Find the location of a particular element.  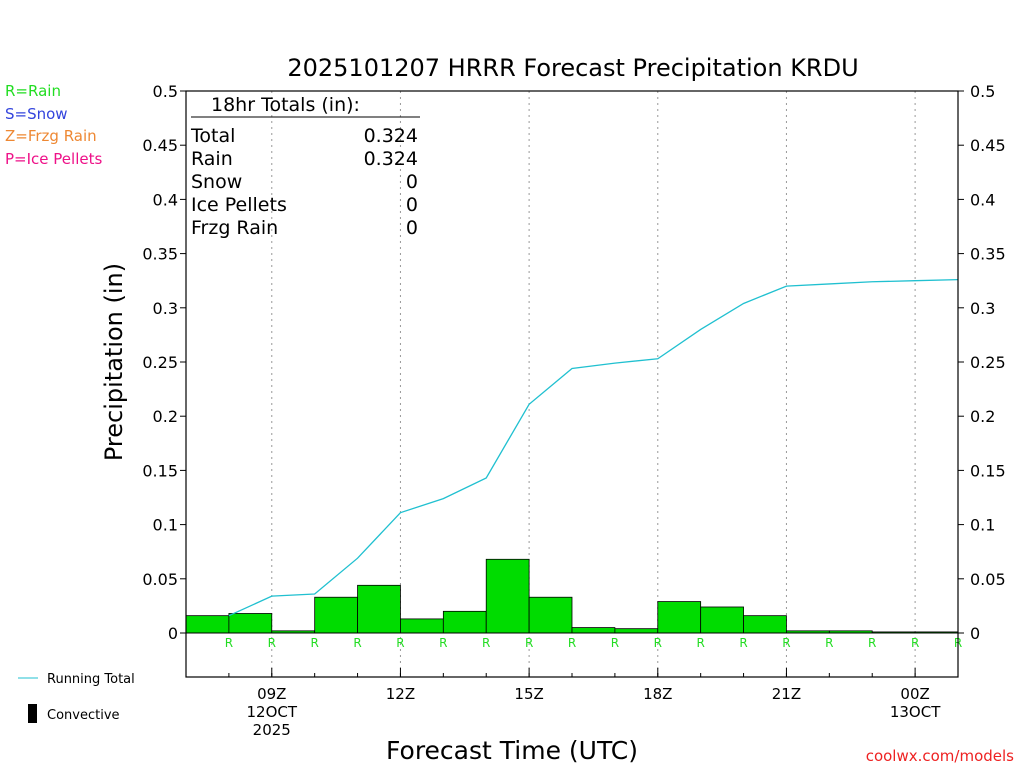

totals-label: Rain is located at coordinates (212, 159).